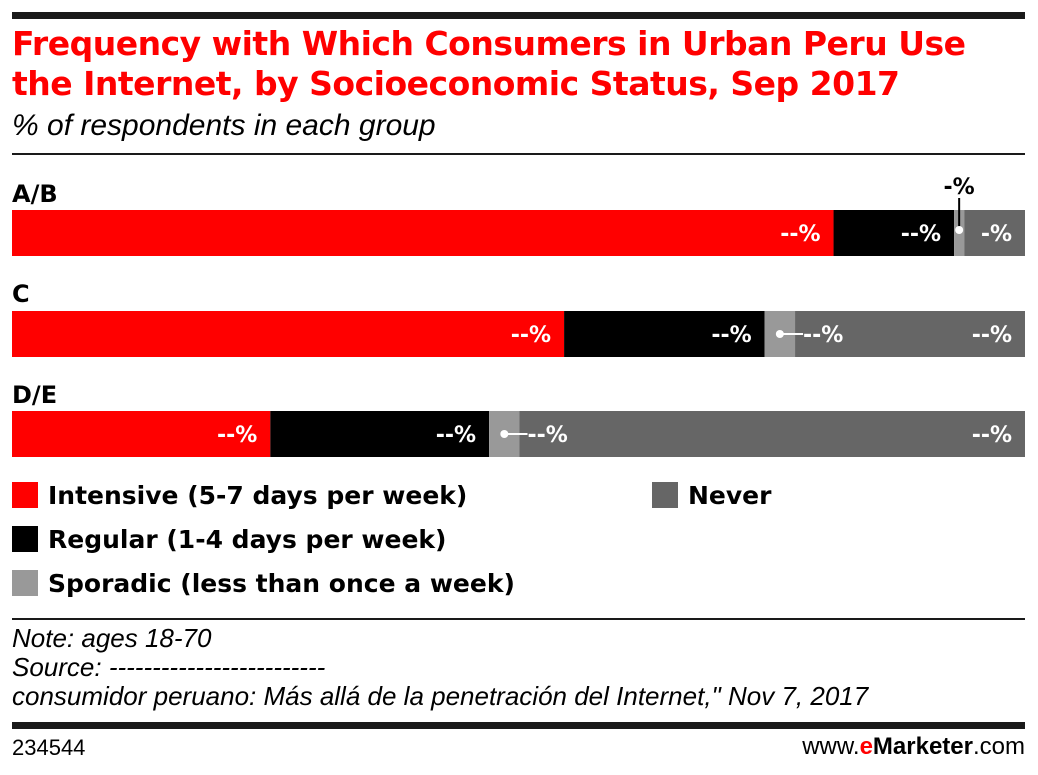 This screenshot has width=1038, height=775. I want to click on category-label-a-b: A/B, so click(35, 194).